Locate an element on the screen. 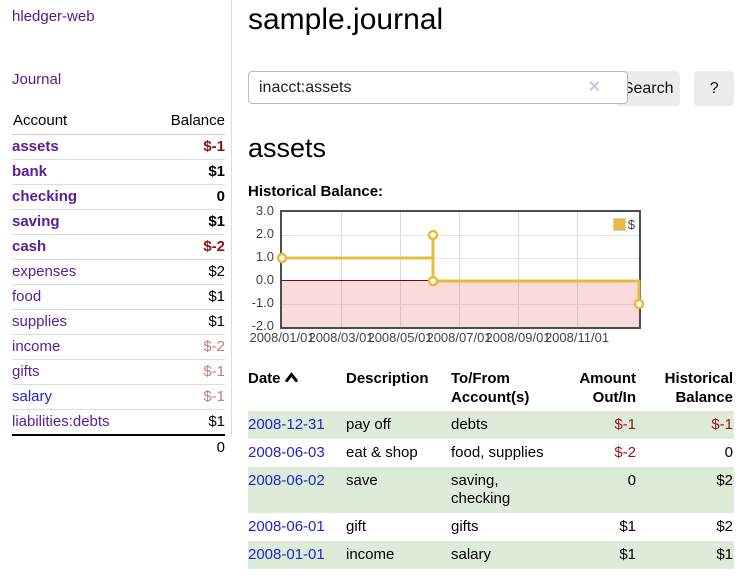  account-link: gifts is located at coordinates (26, 371).